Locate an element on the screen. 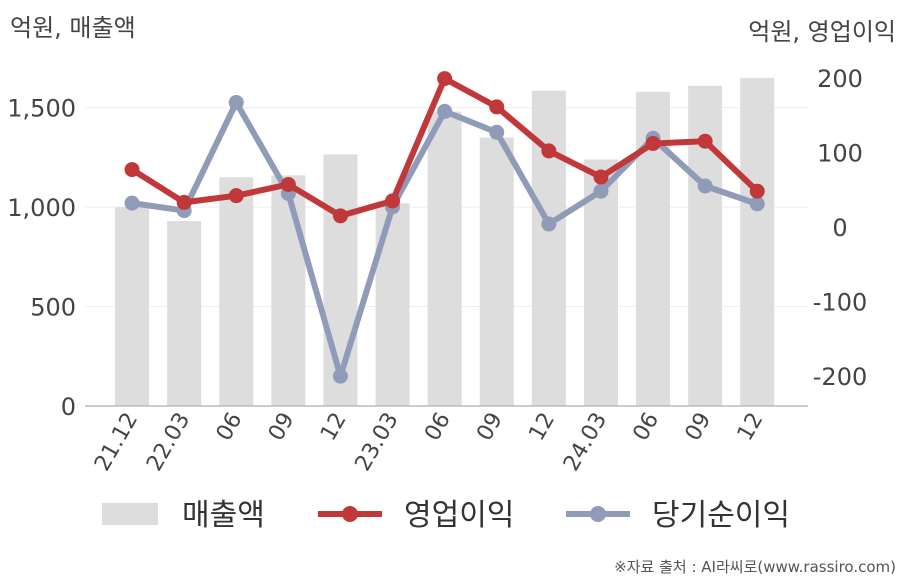 This screenshot has width=908, height=580. legend-label-operating-profit: 영업이익 is located at coordinates (459, 515).